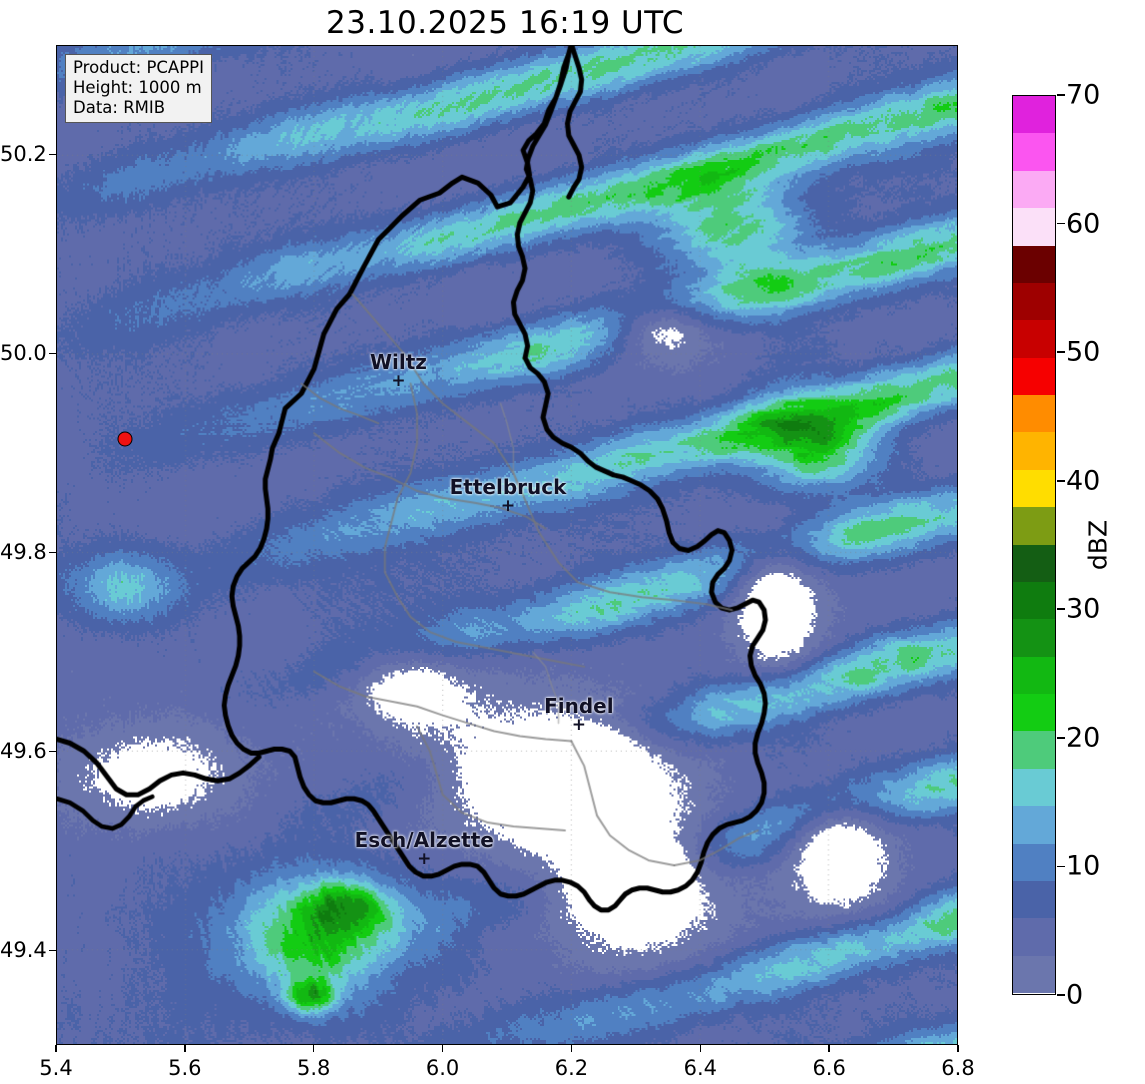  I want to click on city-label-ettelbruck: Ettelbruck +, so click(508, 495).